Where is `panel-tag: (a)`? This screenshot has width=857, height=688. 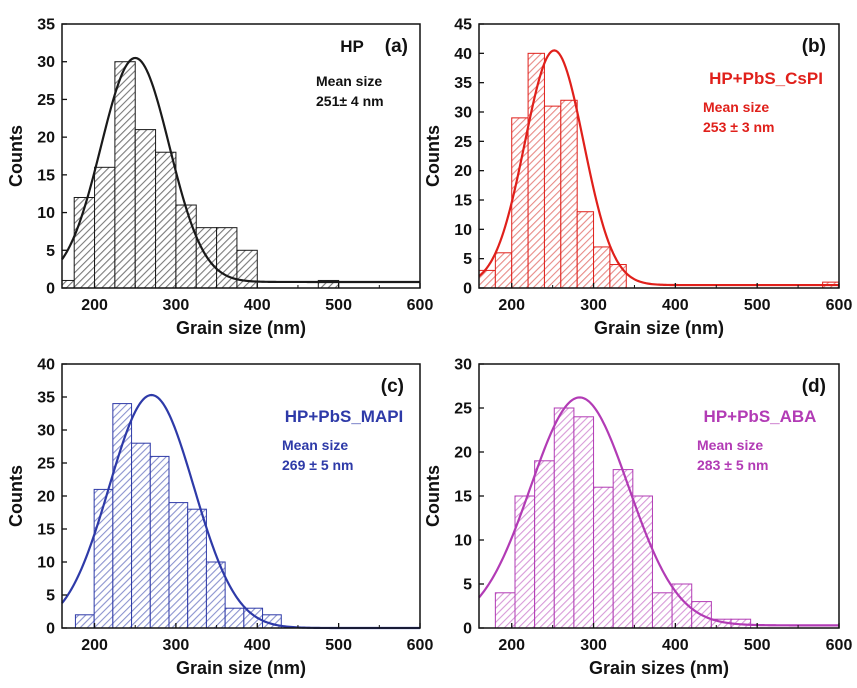
panel-tag: (a) is located at coordinates (396, 46).